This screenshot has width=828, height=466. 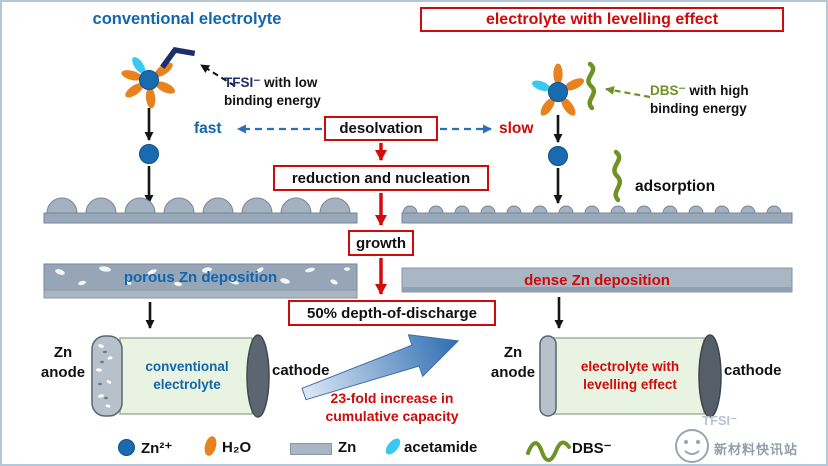 What do you see at coordinates (617, 176) in the screenshot?
I see `adsorption-squiggle` at bounding box center [617, 176].